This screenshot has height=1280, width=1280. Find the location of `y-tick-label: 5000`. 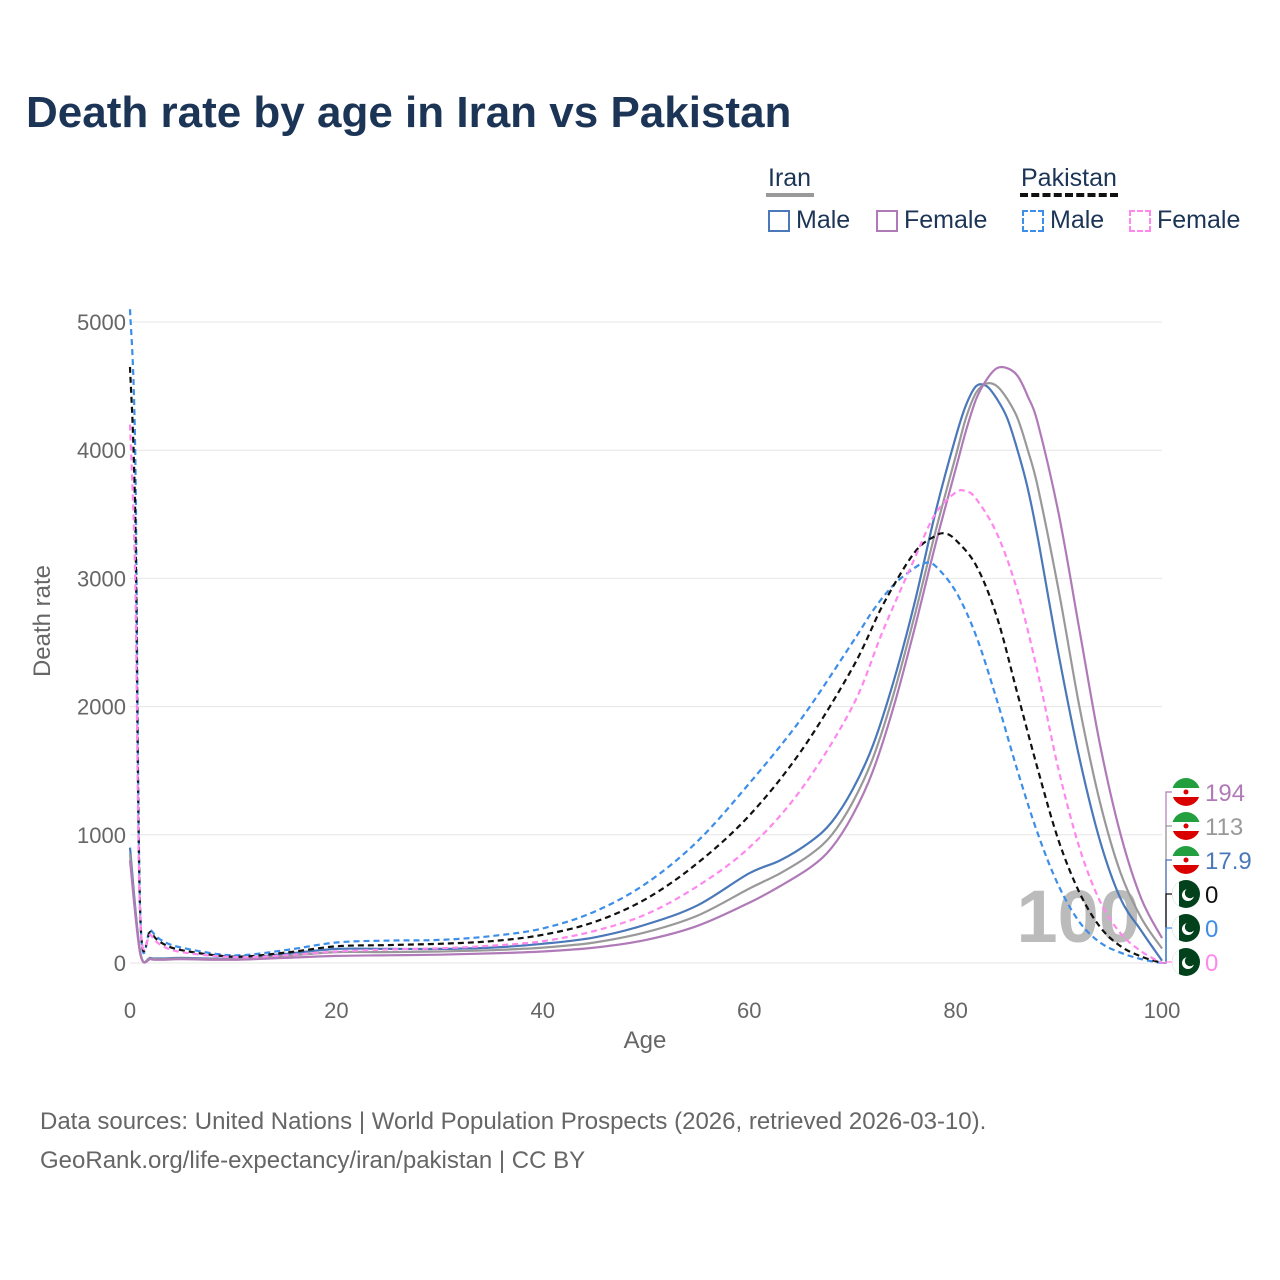

y-tick-label: 5000 is located at coordinates (101, 322).